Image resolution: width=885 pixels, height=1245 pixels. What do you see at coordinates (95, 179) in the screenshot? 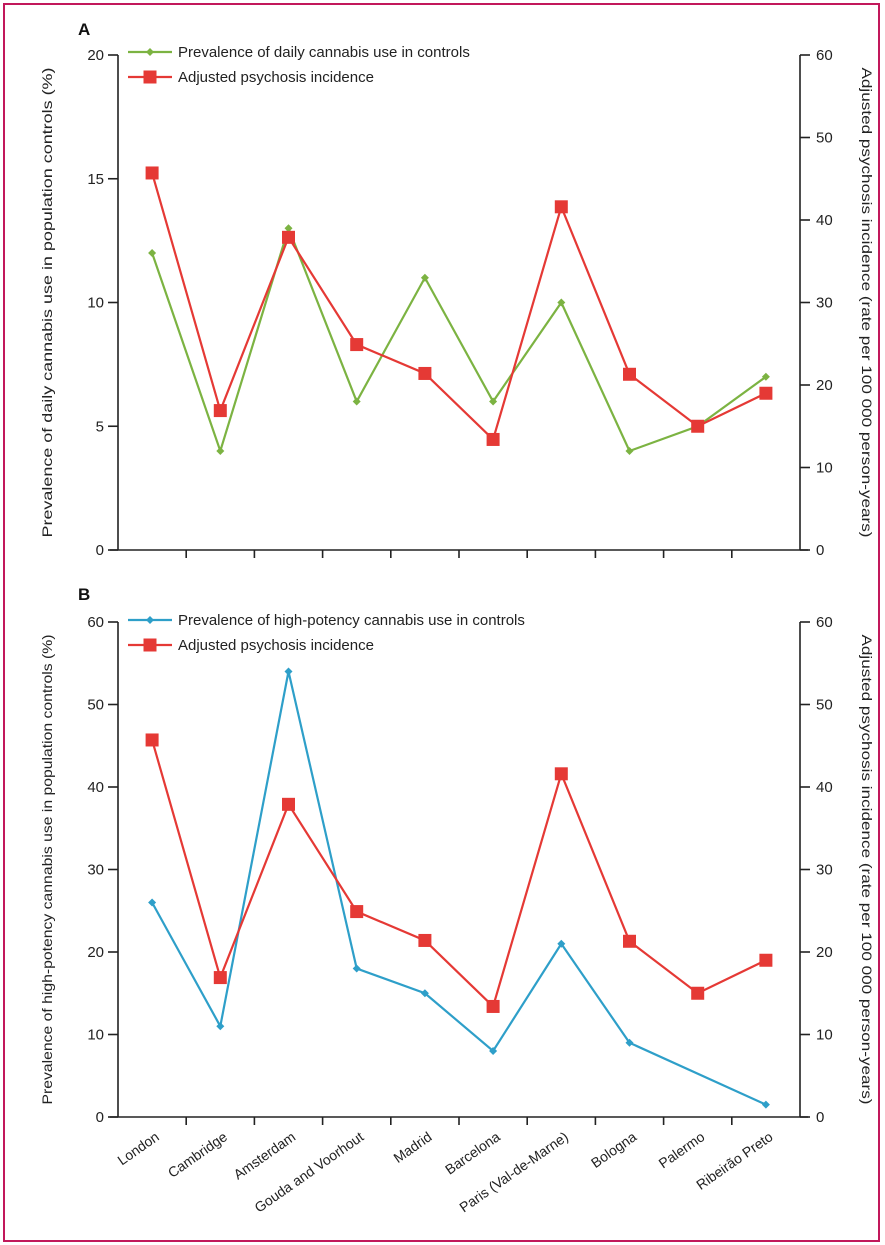
I see `left-tick-label: 15` at bounding box center [95, 179].